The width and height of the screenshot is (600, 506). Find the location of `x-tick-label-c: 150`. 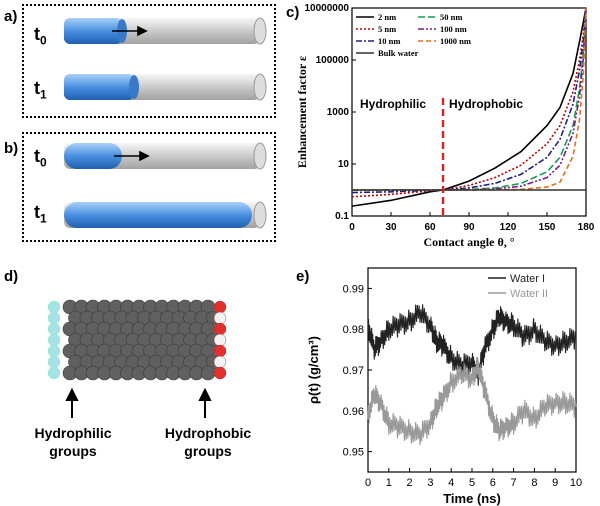

x-tick-label-c: 150 is located at coordinates (547, 227).